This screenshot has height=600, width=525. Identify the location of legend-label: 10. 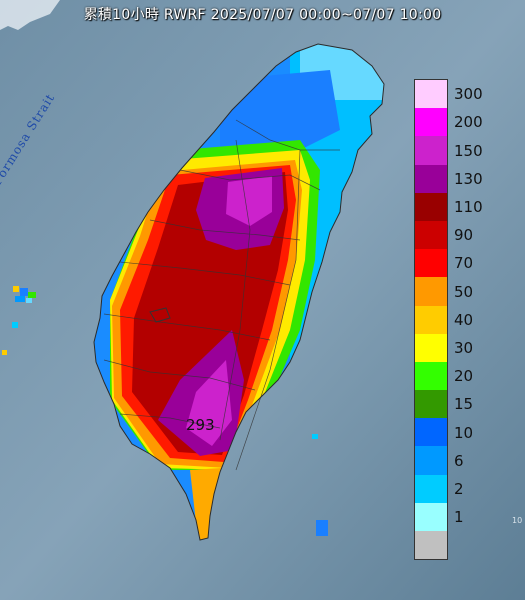
(464, 432).